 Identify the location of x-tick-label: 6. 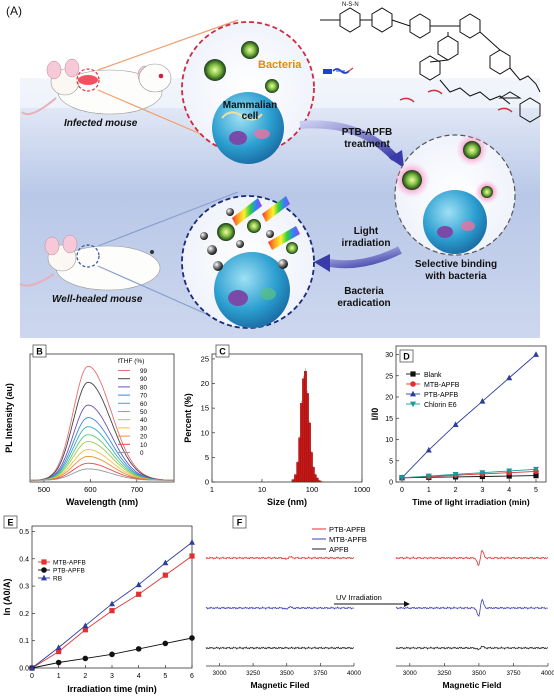
(192, 676).